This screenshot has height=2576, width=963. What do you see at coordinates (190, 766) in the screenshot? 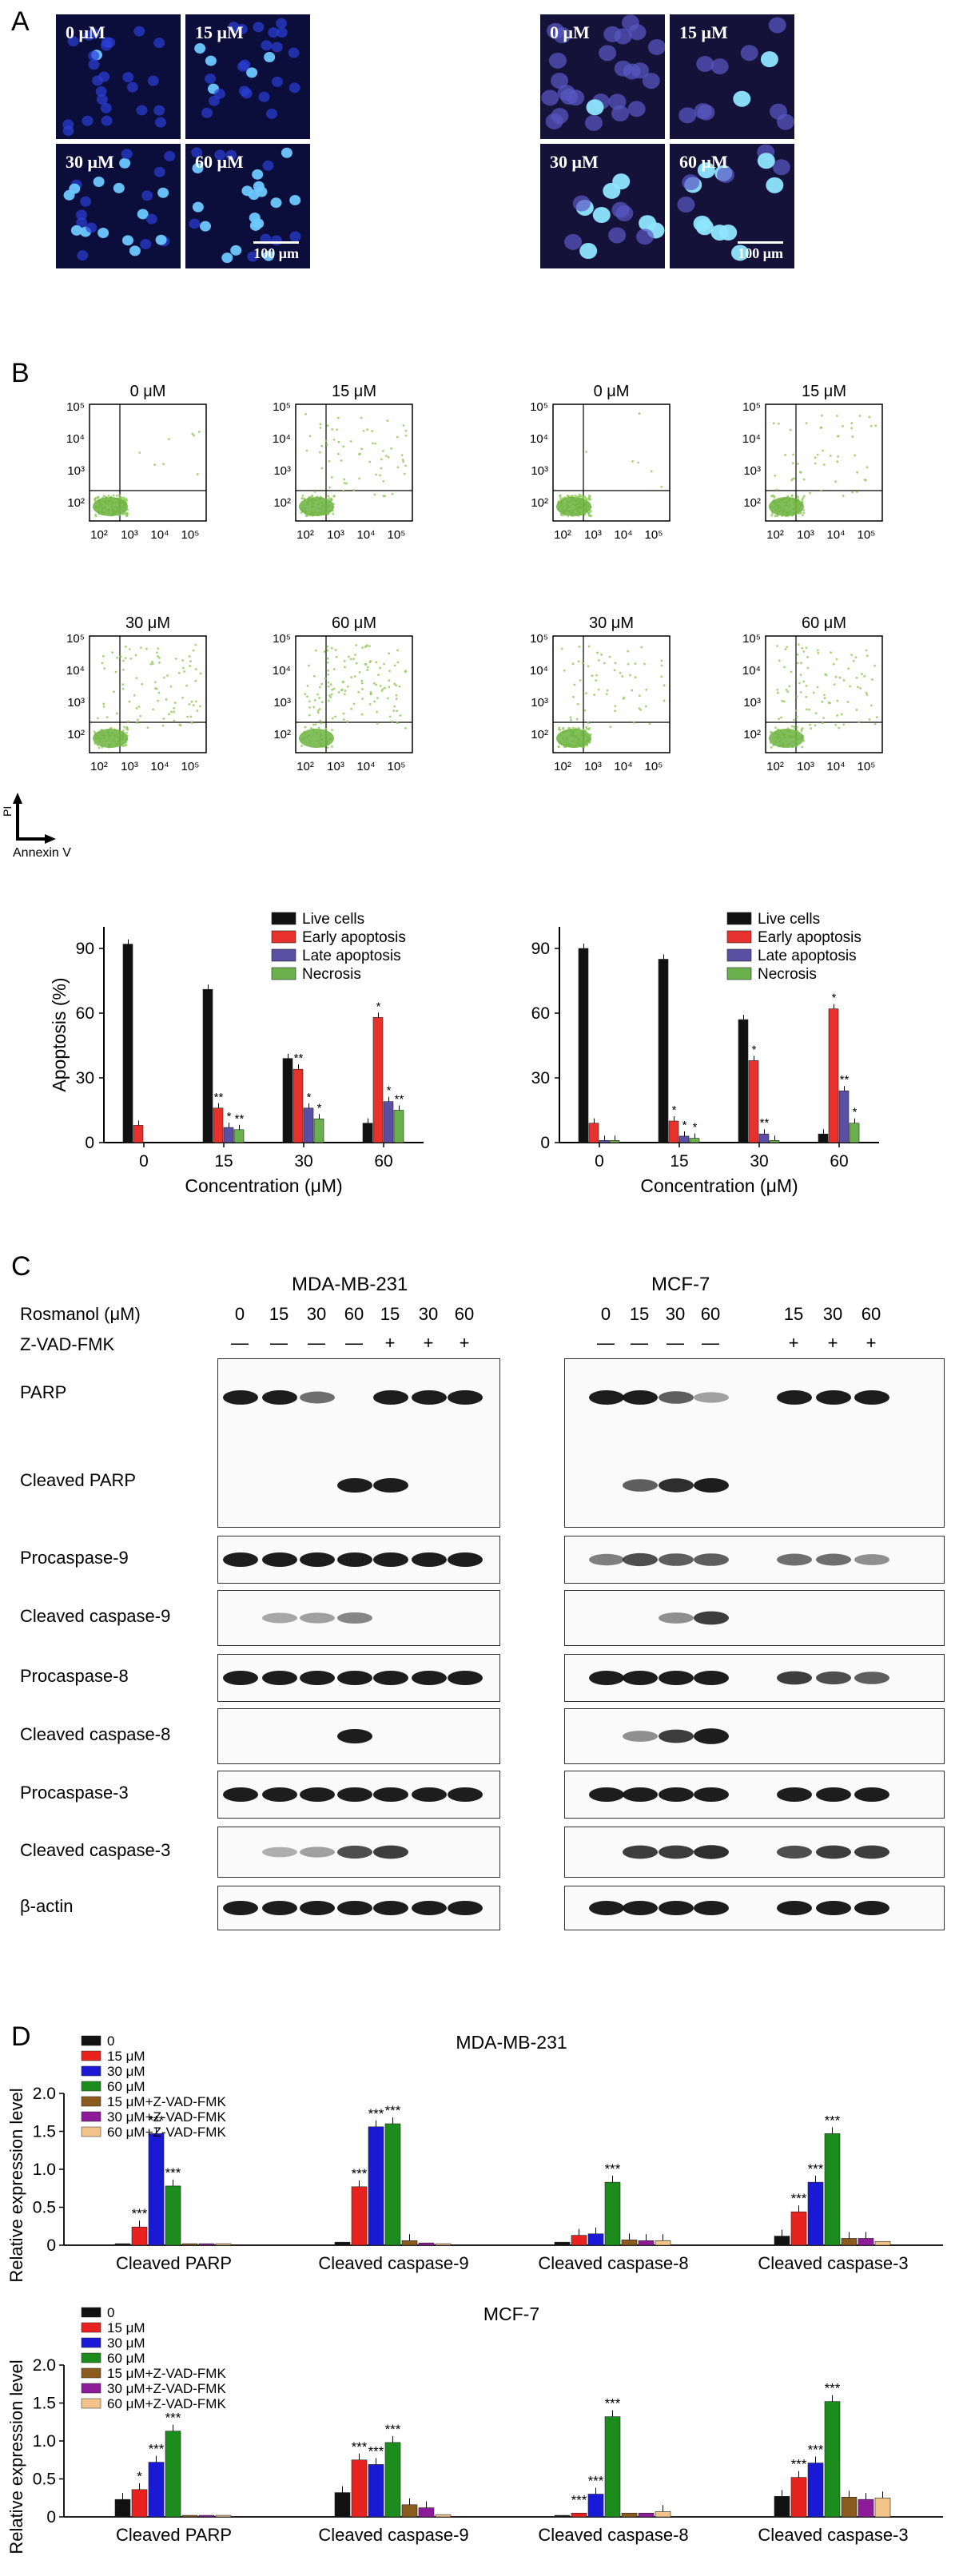
I see `x-tick-label: 10⁵` at bounding box center [190, 766].